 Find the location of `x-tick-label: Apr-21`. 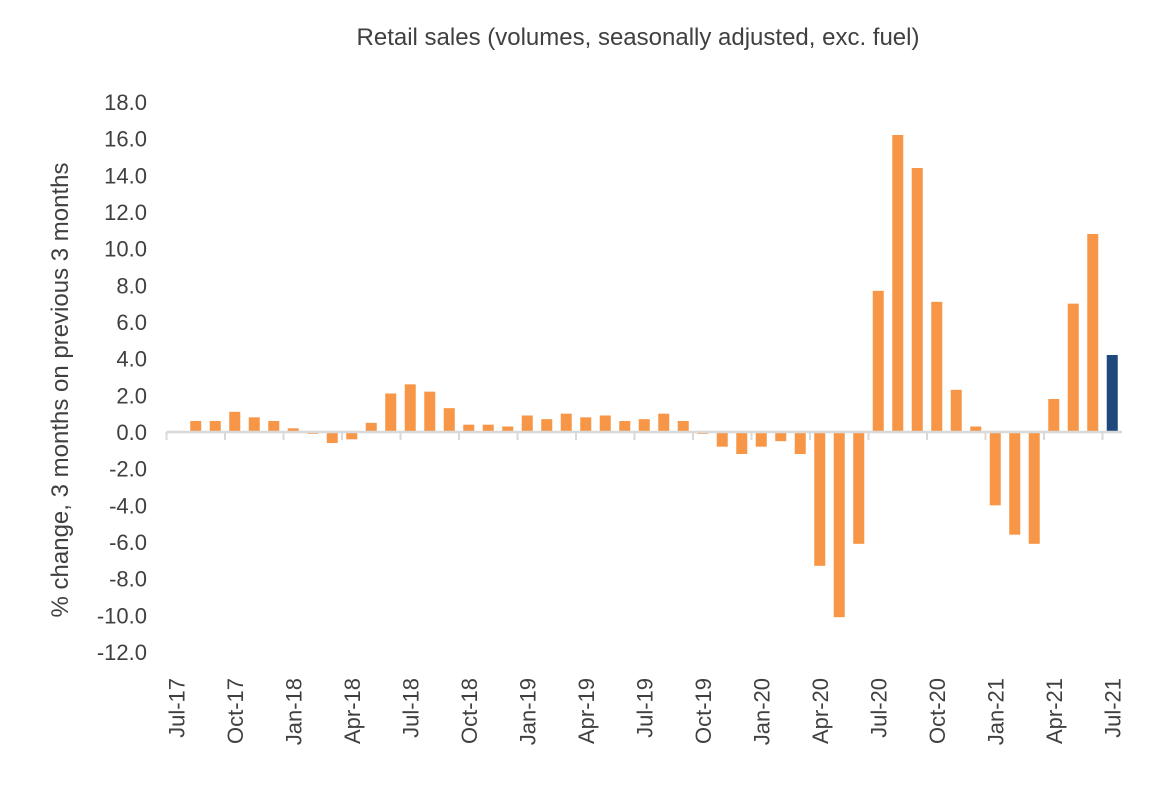

x-tick-label: Apr-21 is located at coordinates (1054, 711).